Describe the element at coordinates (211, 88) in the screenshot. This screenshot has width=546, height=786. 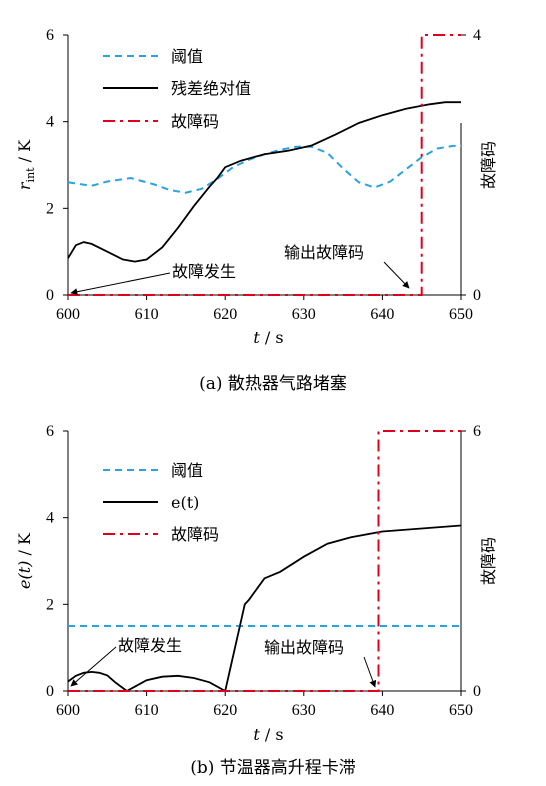
I see `legend-label: 残差绝对值` at that location.